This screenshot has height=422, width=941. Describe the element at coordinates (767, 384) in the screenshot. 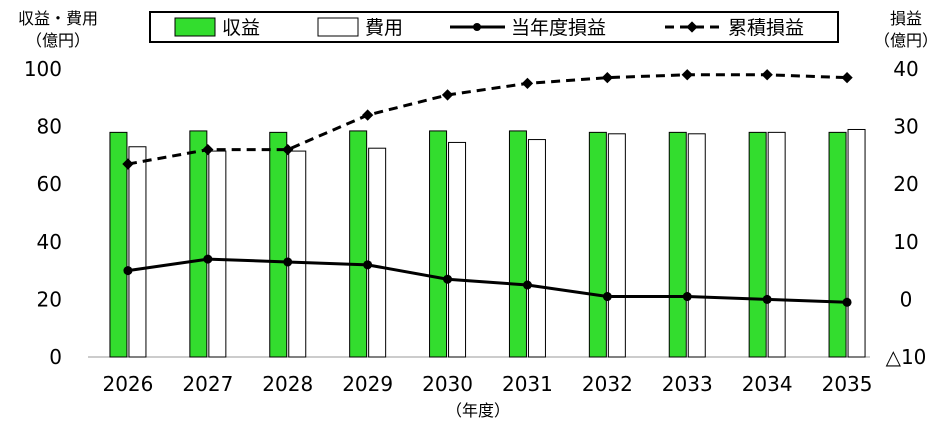

I see `x-tick-label: 2034` at that location.